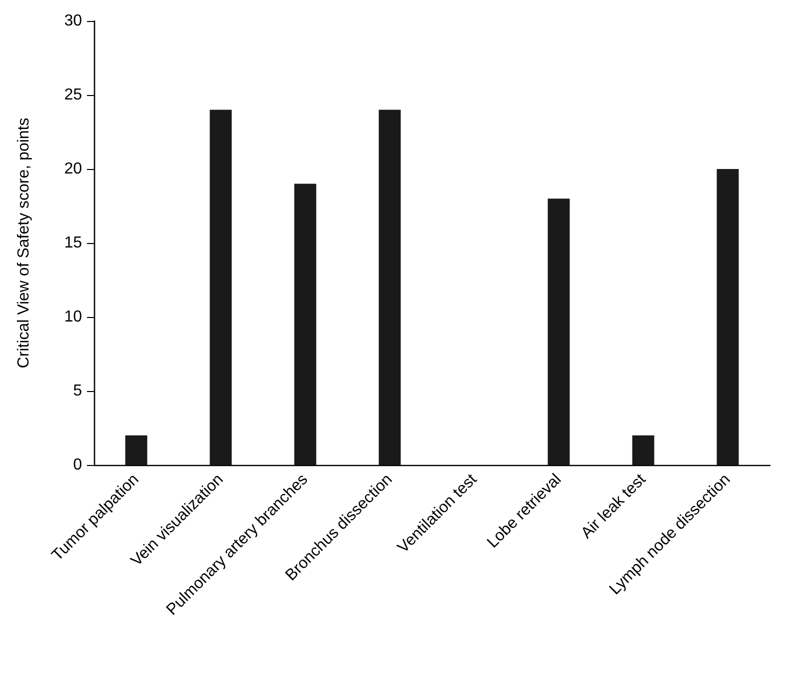 This screenshot has height=674, width=790. Describe the element at coordinates (614, 506) in the screenshot. I see `x-tick-label: Air leak test` at that location.